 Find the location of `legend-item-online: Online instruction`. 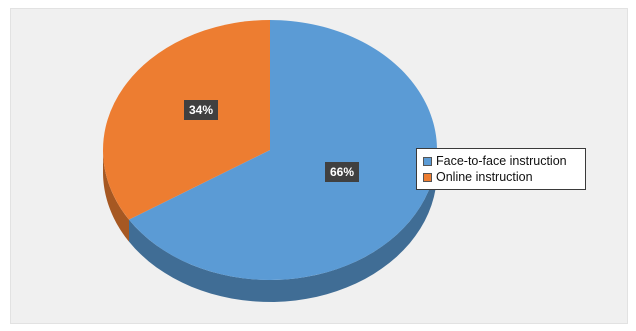

legend-item-online: Online instruction is located at coordinates (501, 177).